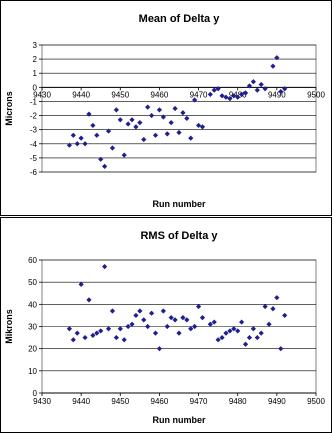 Image resolution: width=332 pixels, height=433 pixels. What do you see at coordinates (32, 260) in the screenshot?
I see `y-tick-label: 60` at bounding box center [32, 260].